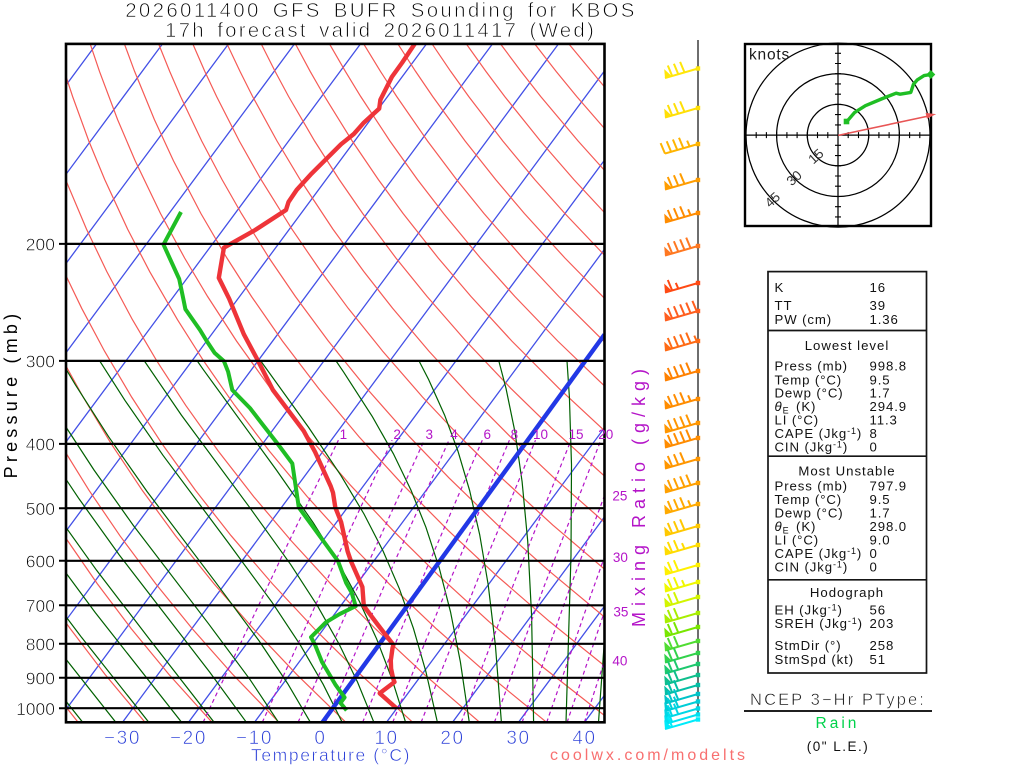 This screenshot has width=1024, height=773. I want to click on svg-text: 35, so click(620, 611).